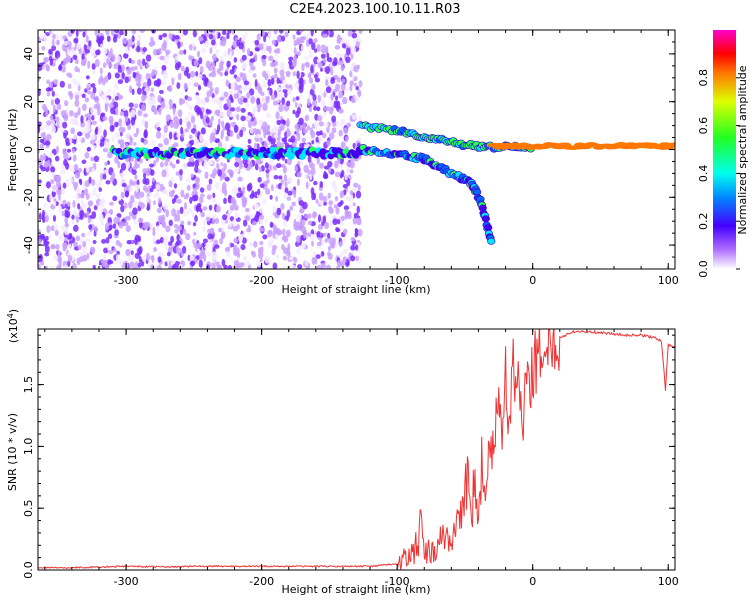 Image resolution: width=750 pixels, height=600 pixels. What do you see at coordinates (485, 219) in the screenshot?
I see `branch-blob` at bounding box center [485, 219].